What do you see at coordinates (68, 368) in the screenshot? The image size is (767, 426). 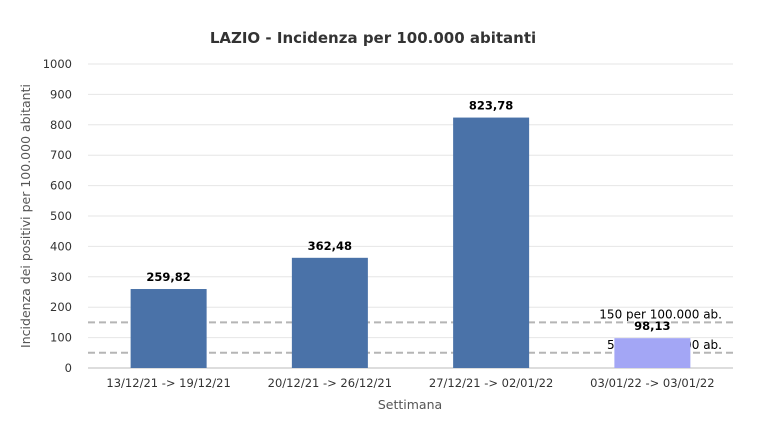 I see `y-tick-label: 0` at bounding box center [68, 368].